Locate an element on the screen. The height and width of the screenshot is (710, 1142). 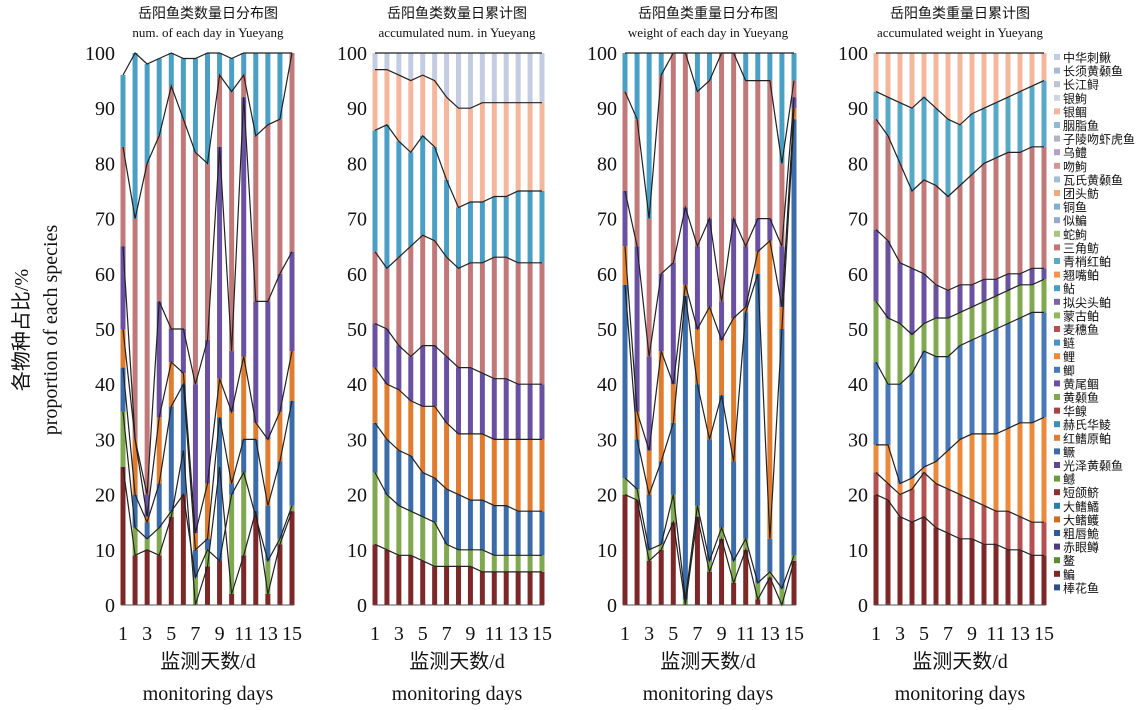
legend-label: 大鳍鱊 is located at coordinates (1081, 507).